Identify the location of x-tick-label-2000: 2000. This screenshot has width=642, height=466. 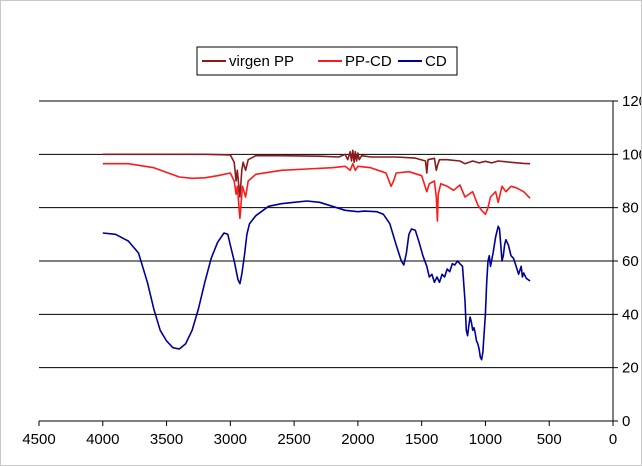
(357, 439).